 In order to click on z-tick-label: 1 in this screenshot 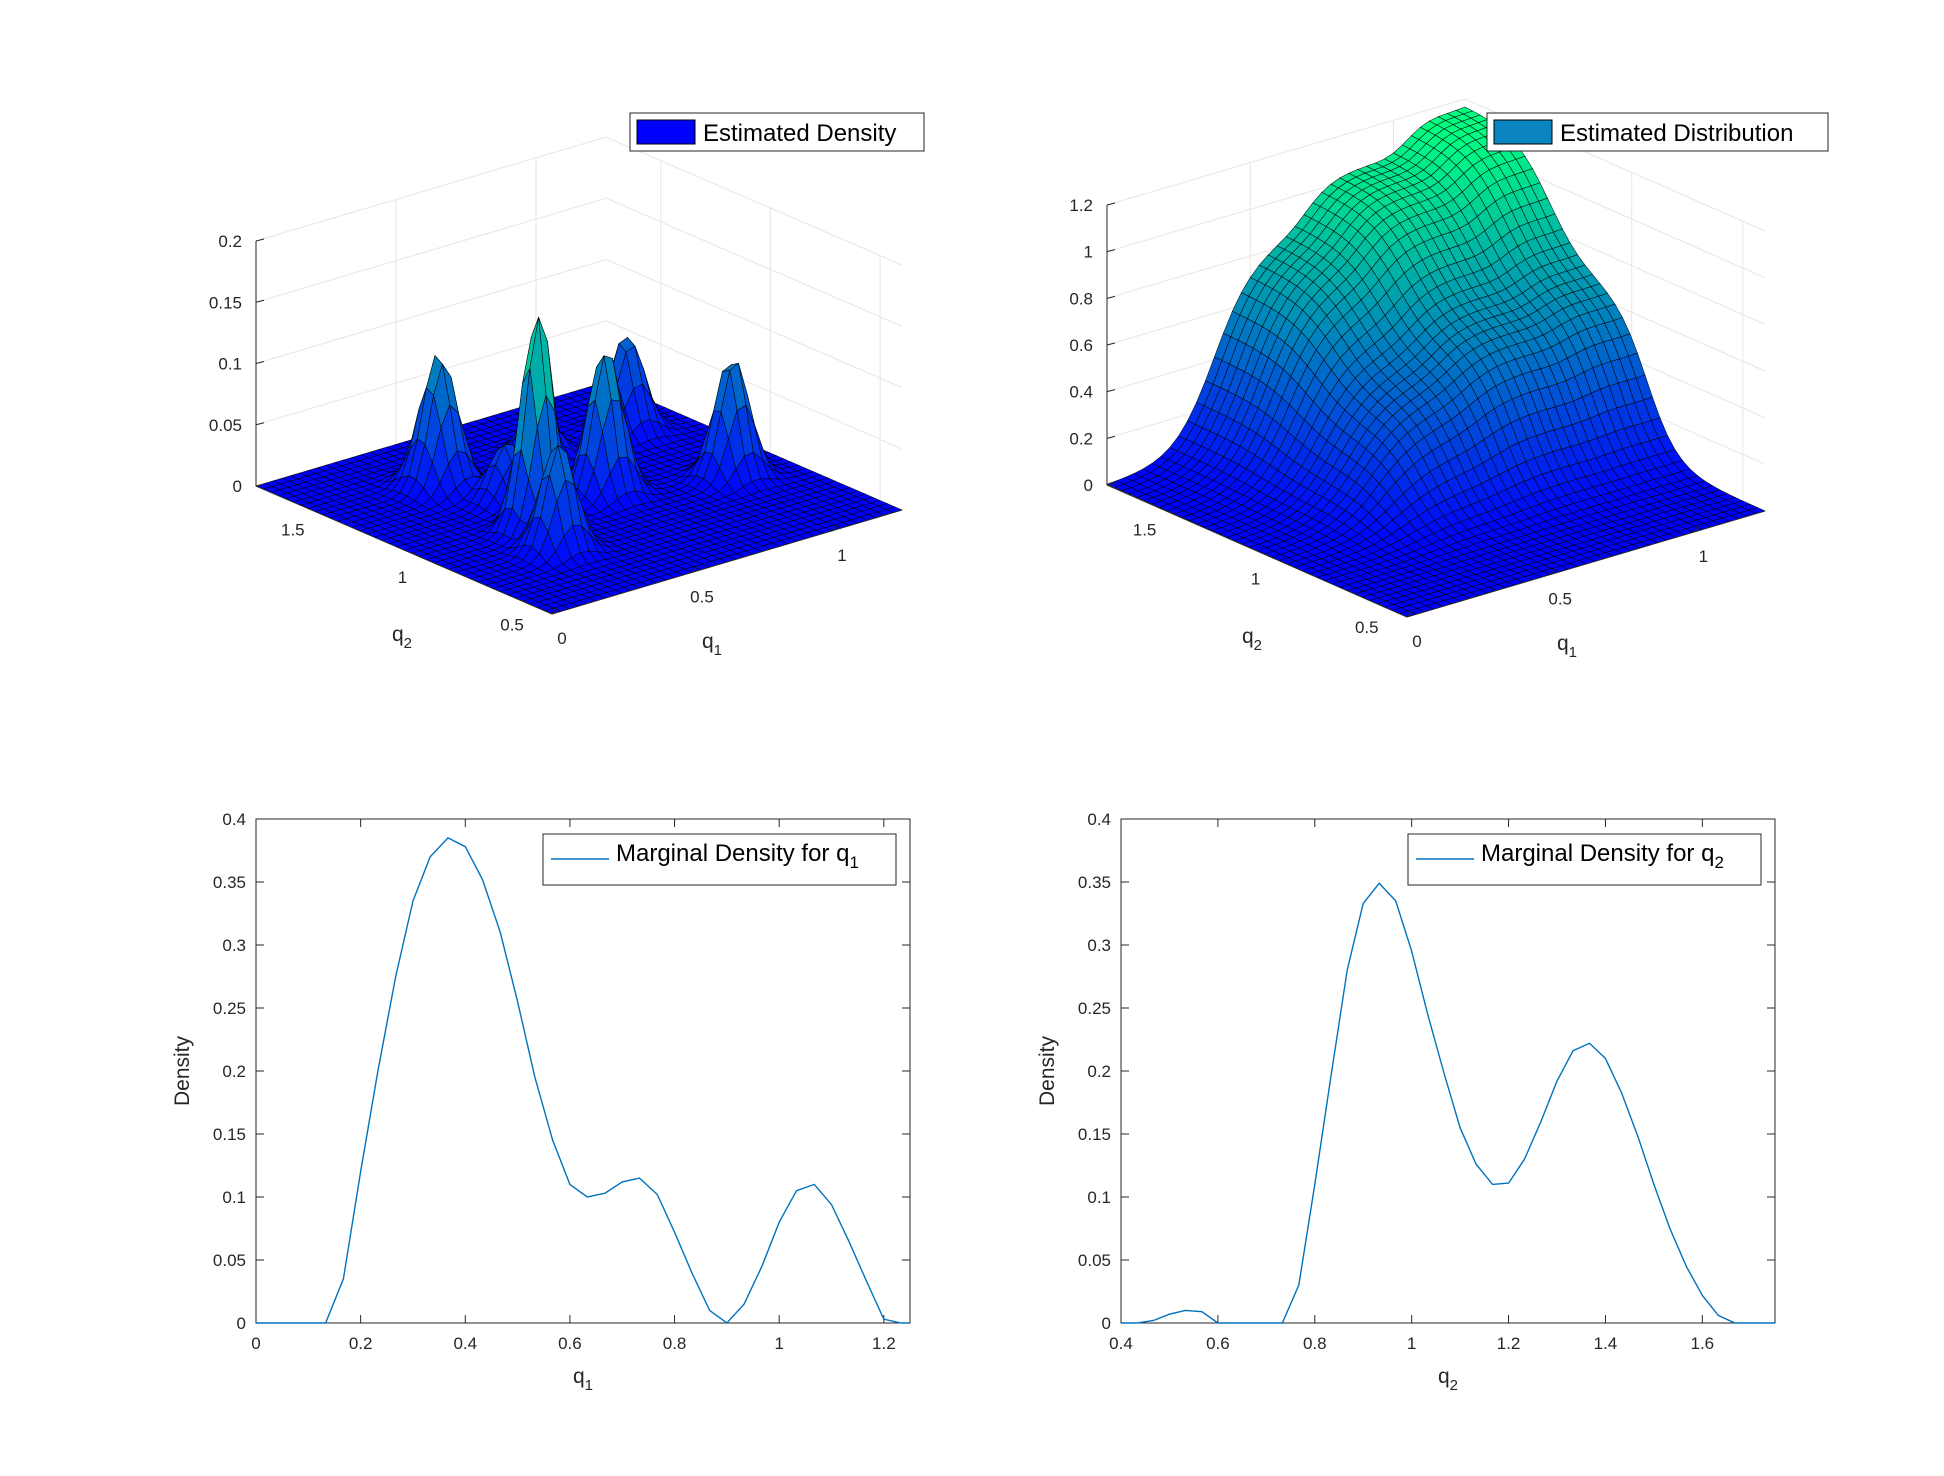, I will do `click(1088, 252)`.